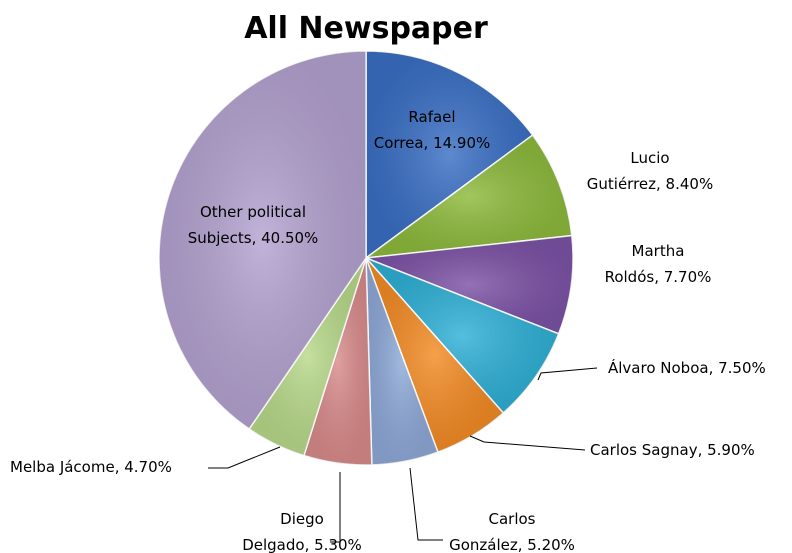  I want to click on slice-label-lucio-guti-rrez: Lucio Gutiérrez, 8.40%, so click(650, 171).